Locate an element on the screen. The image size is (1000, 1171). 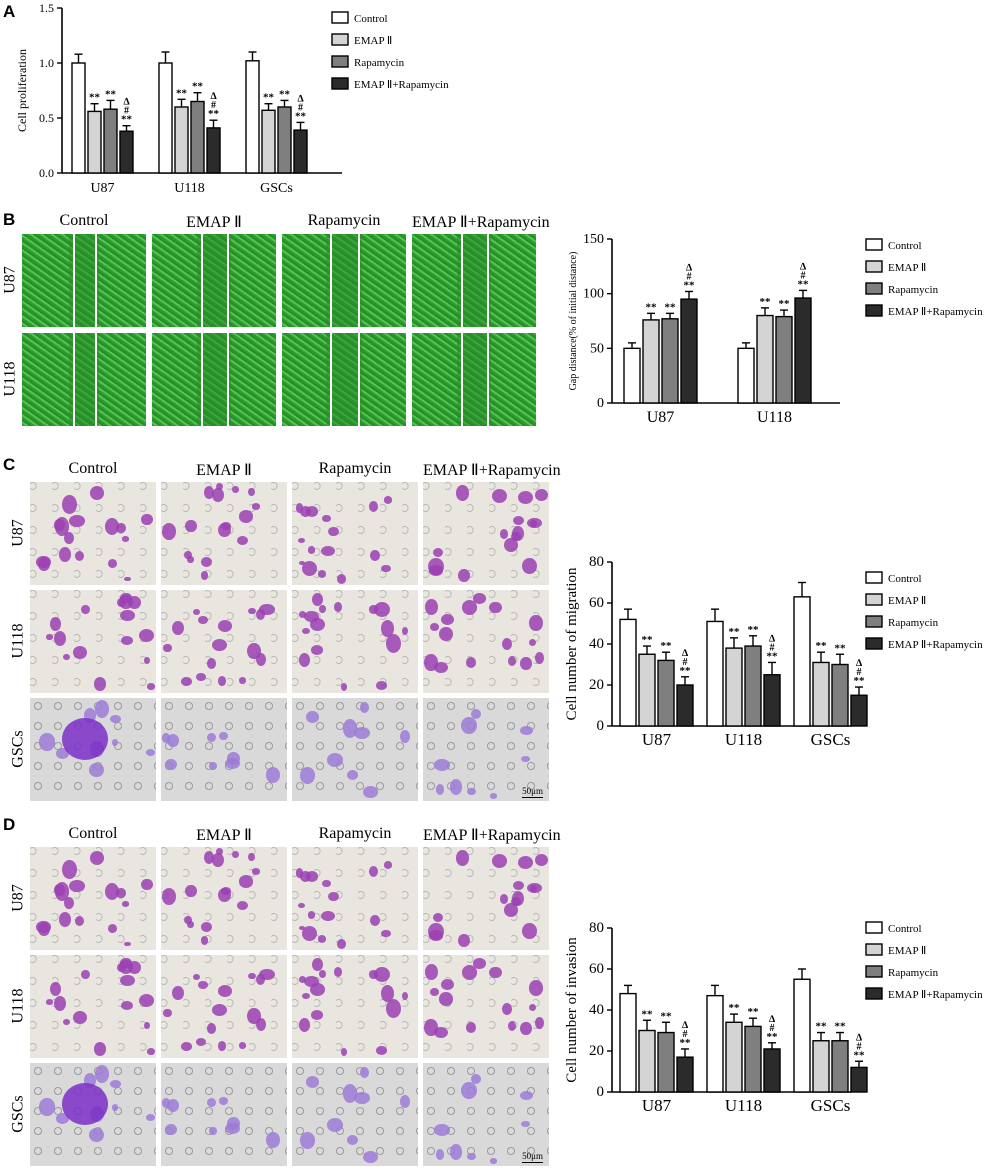
x-tick-label: U87 is located at coordinates (657, 739).